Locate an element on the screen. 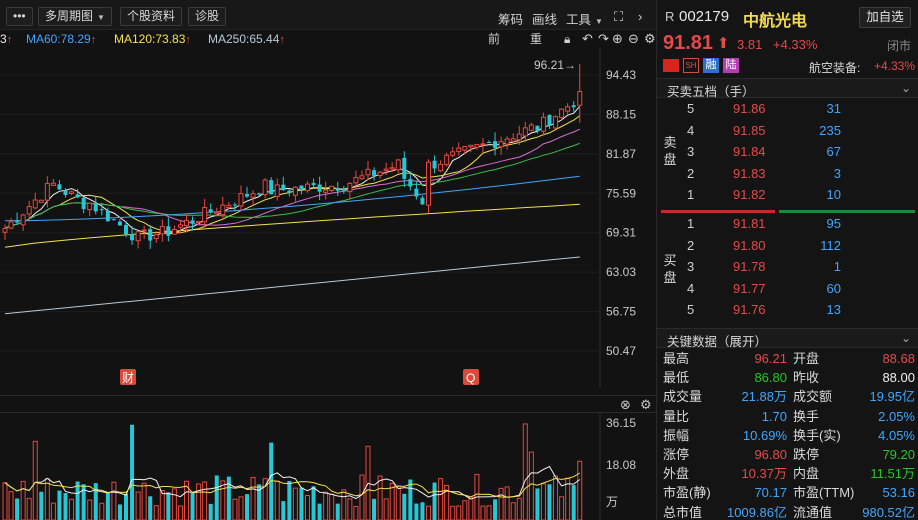  key-data-label: 外盘 is located at coordinates (676, 474).